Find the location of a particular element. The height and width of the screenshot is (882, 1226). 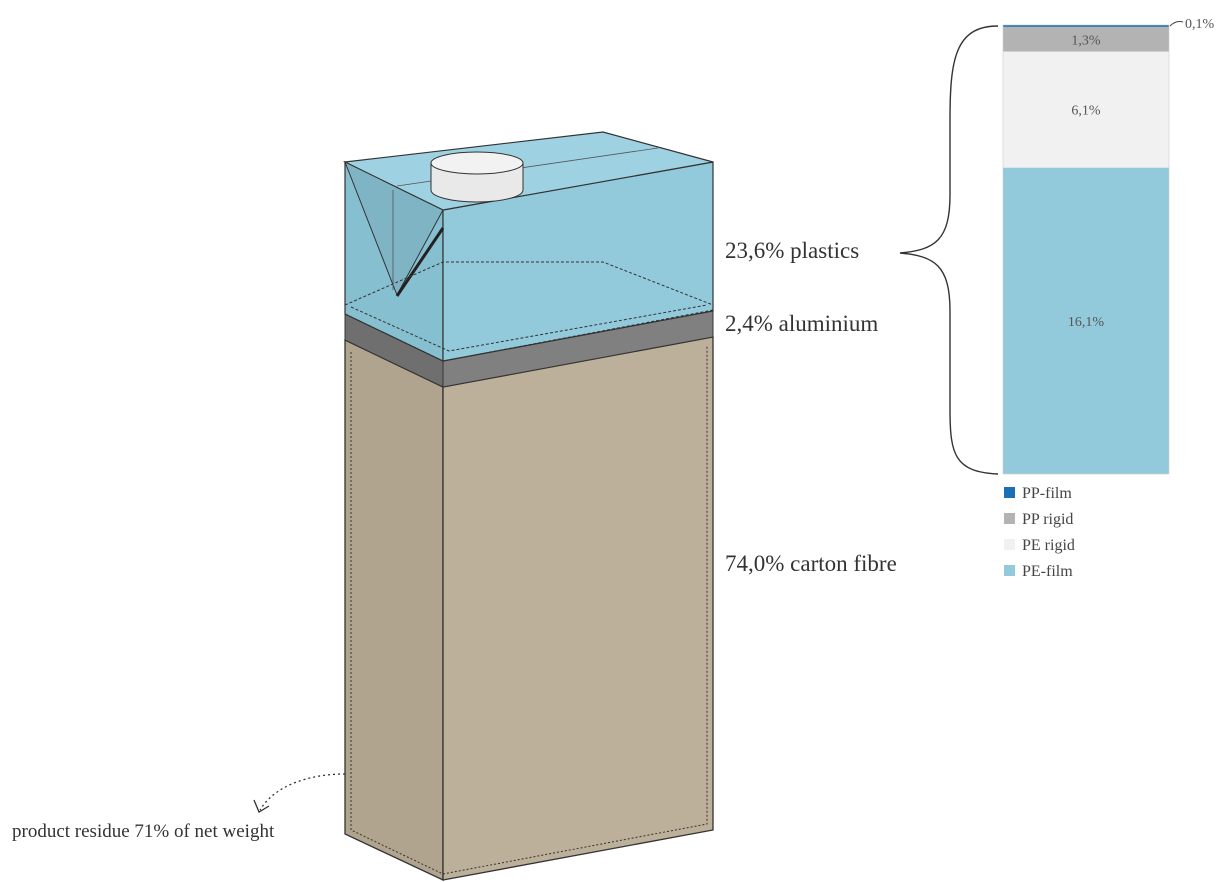

legend-label-pe-film: PE-film is located at coordinates (1047, 571).